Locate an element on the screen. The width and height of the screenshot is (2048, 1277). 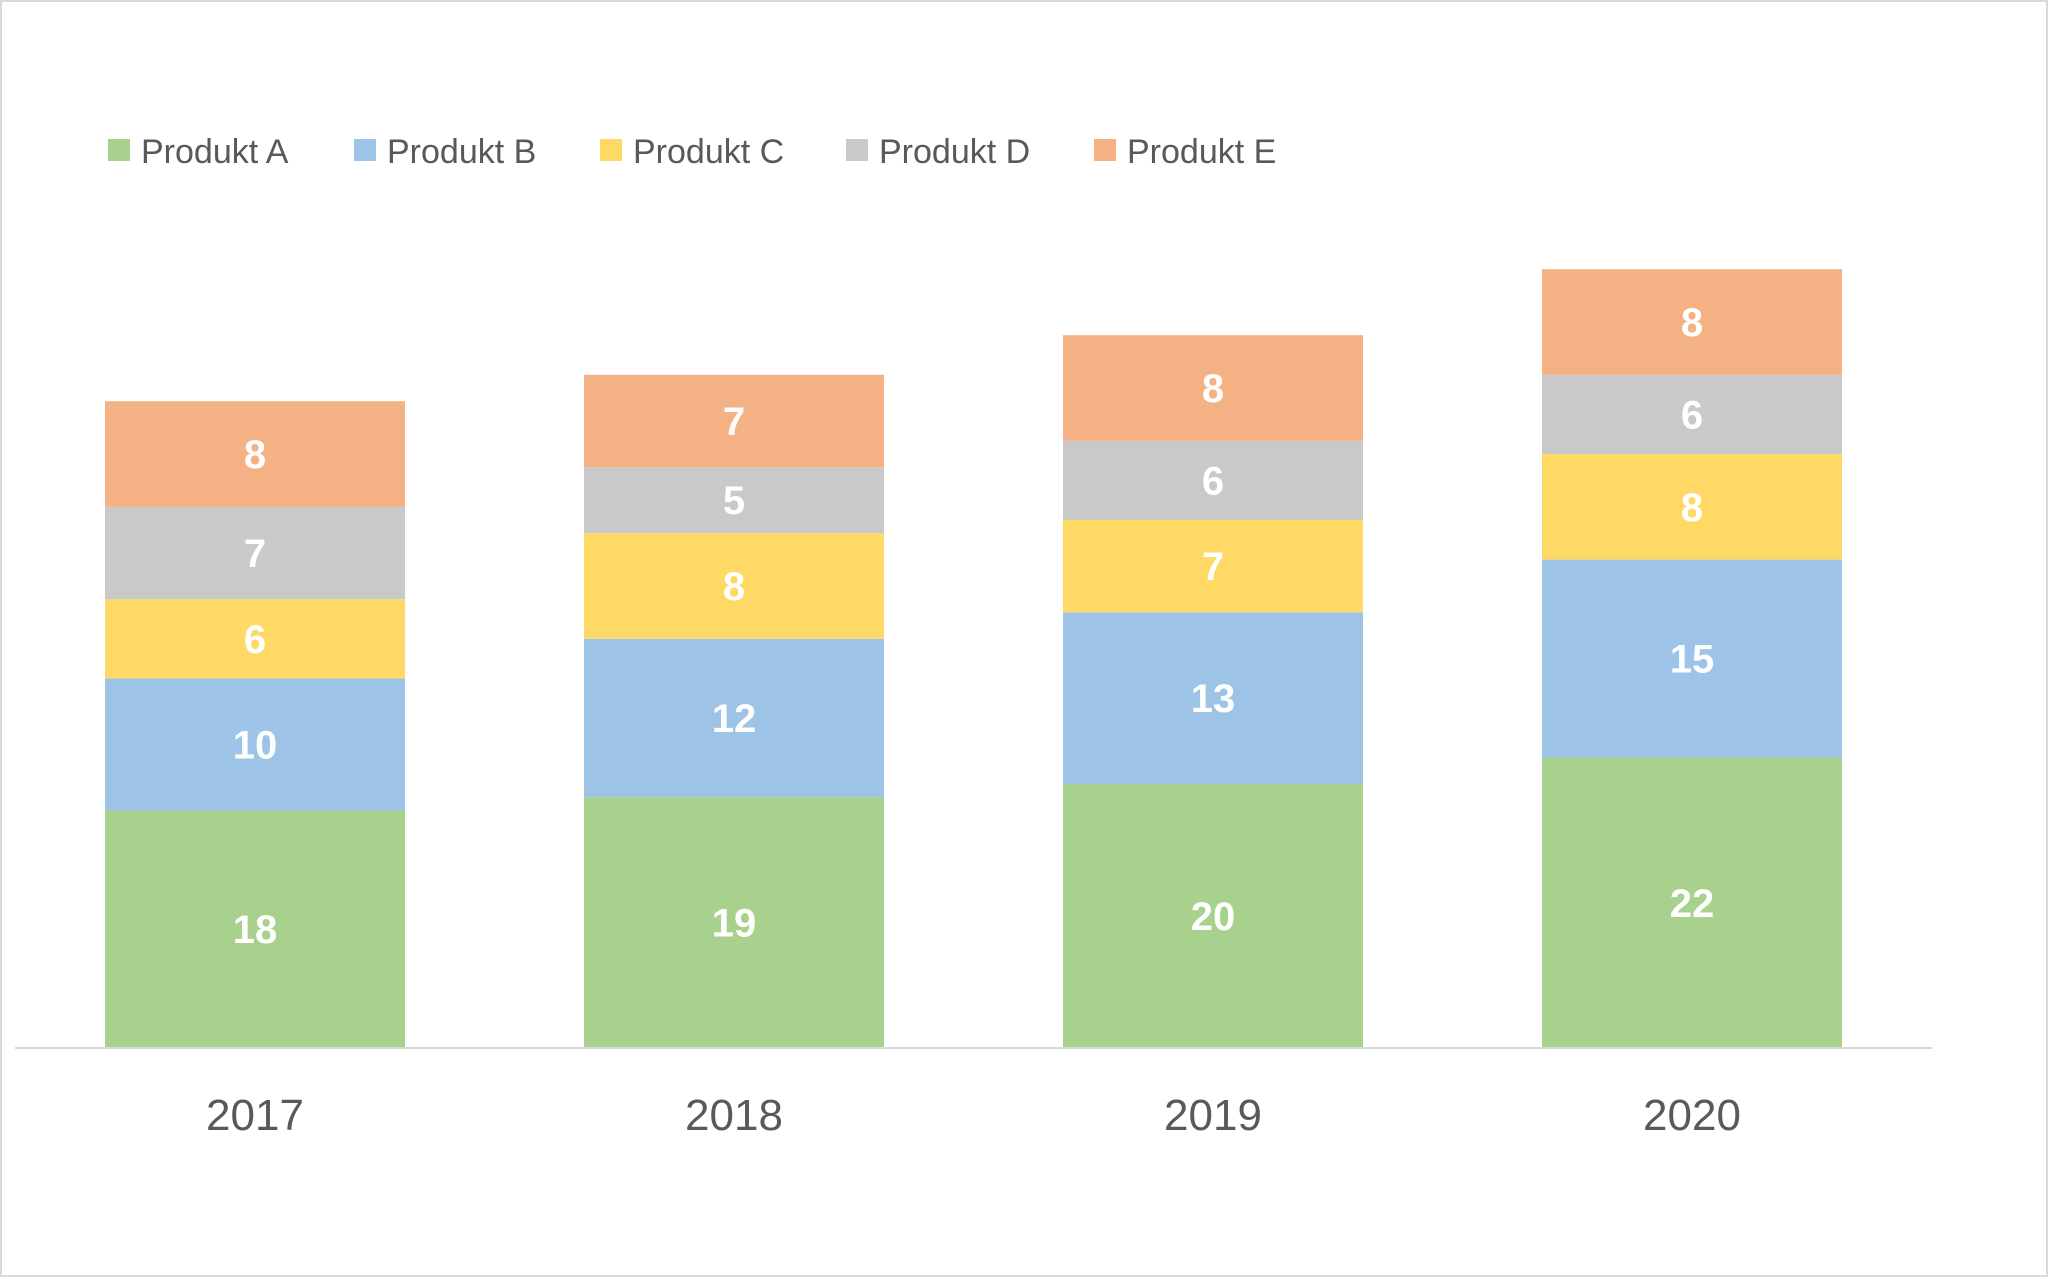
legend-swatch-produkt-d is located at coordinates (857, 150).